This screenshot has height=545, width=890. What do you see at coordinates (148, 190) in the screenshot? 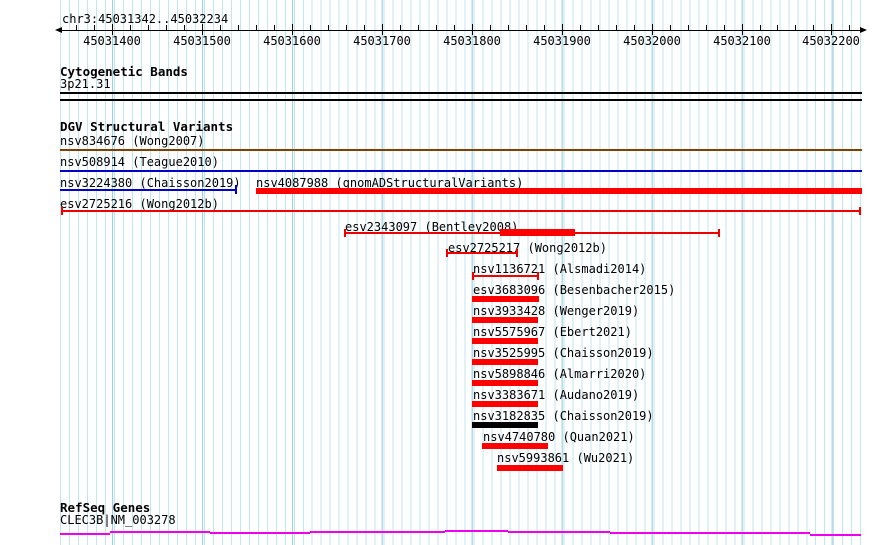
I see `variant-line-nsv3224380` at bounding box center [148, 190].